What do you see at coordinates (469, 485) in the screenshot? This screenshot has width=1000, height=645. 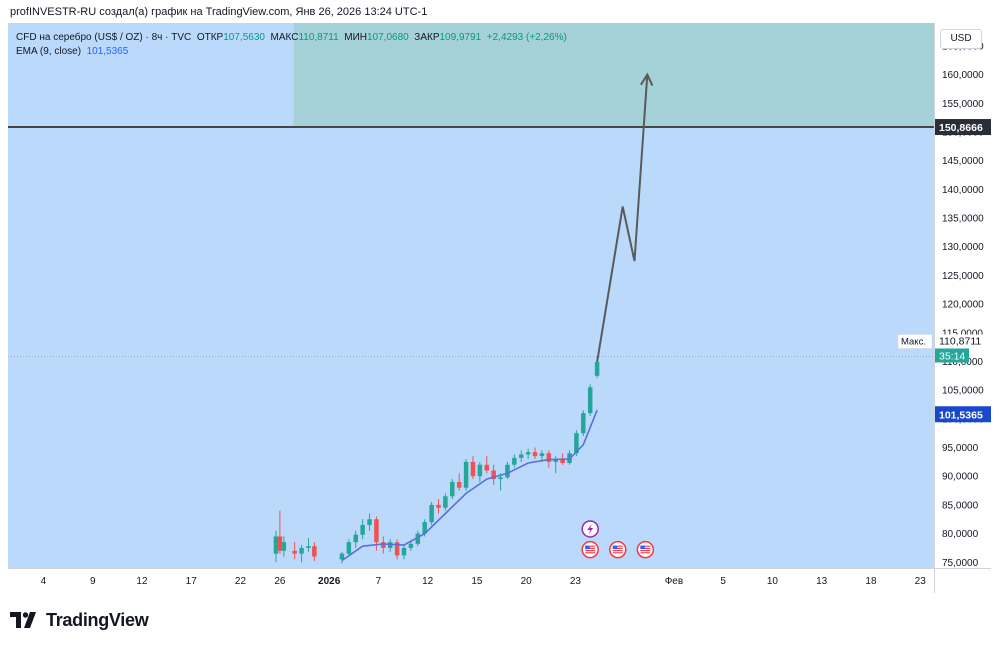 I see `ema-line` at bounding box center [469, 485].